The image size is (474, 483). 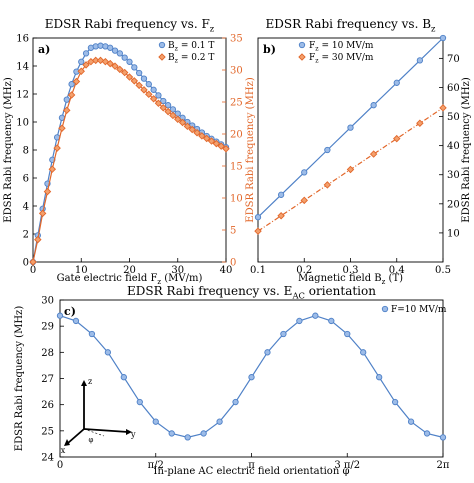 I want to click on inset-field-direction, so click(x=94, y=432).